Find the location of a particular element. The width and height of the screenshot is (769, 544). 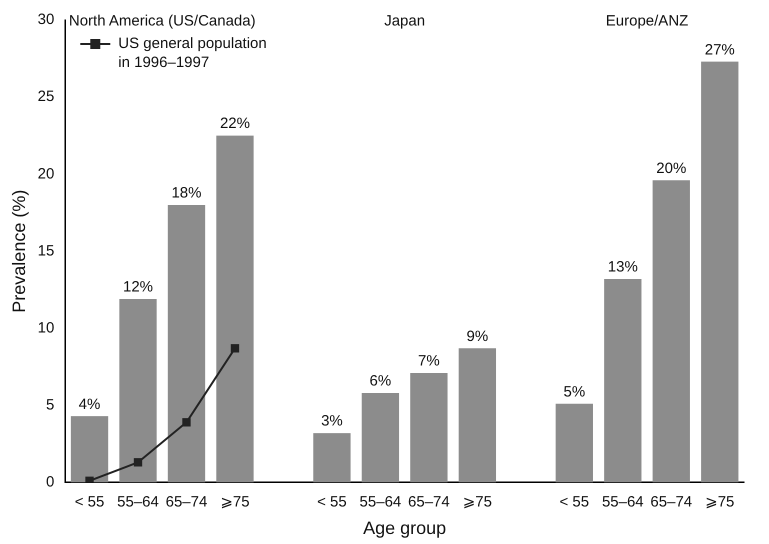

data-label: 3% is located at coordinates (332, 421).